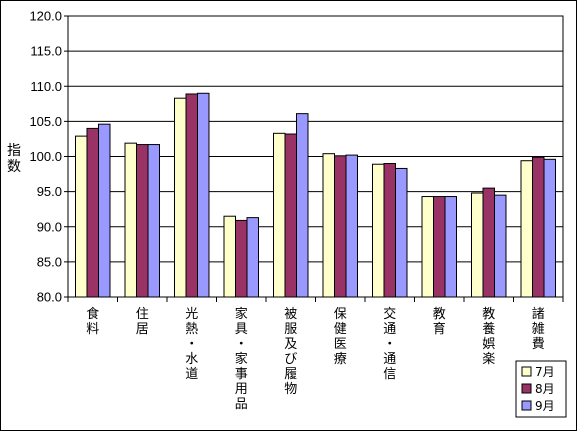 This screenshot has width=577, height=431. Describe the element at coordinates (340, 337) in the screenshot. I see `x-label-5: 保健医療` at that location.